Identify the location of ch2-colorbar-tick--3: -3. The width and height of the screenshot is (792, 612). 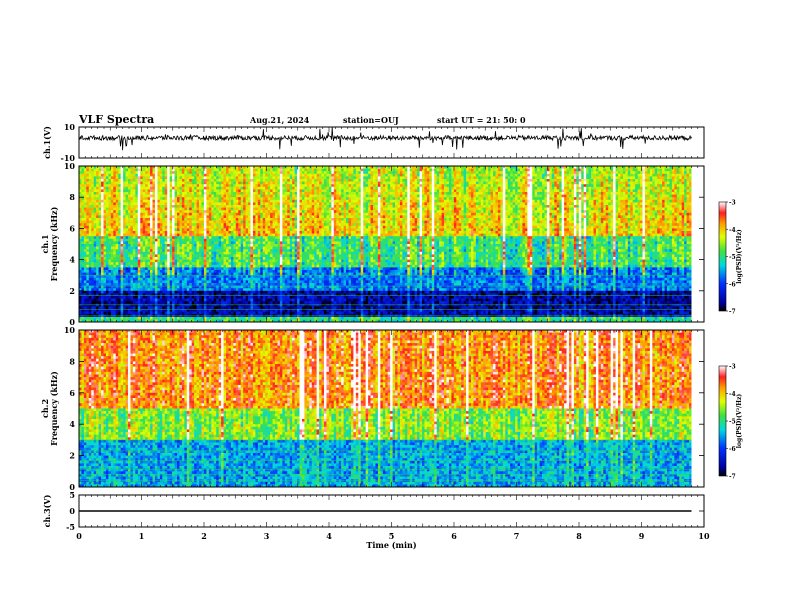
(732, 367).